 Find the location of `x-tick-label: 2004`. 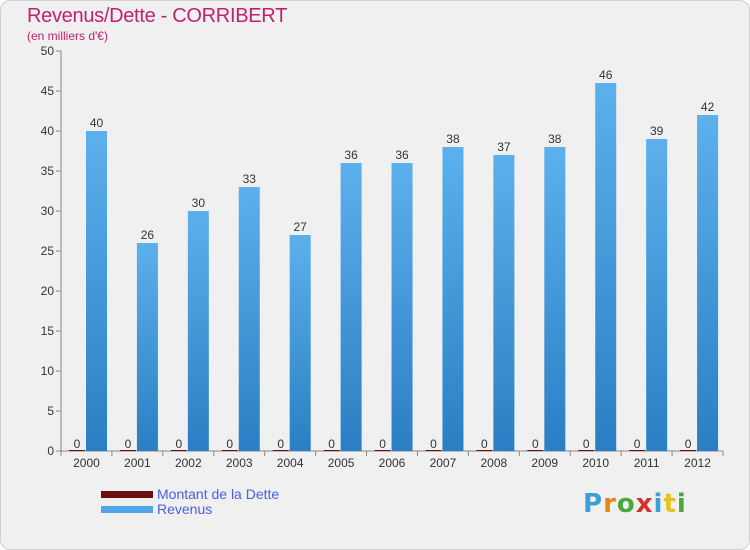

x-tick-label: 2004 is located at coordinates (290, 463).